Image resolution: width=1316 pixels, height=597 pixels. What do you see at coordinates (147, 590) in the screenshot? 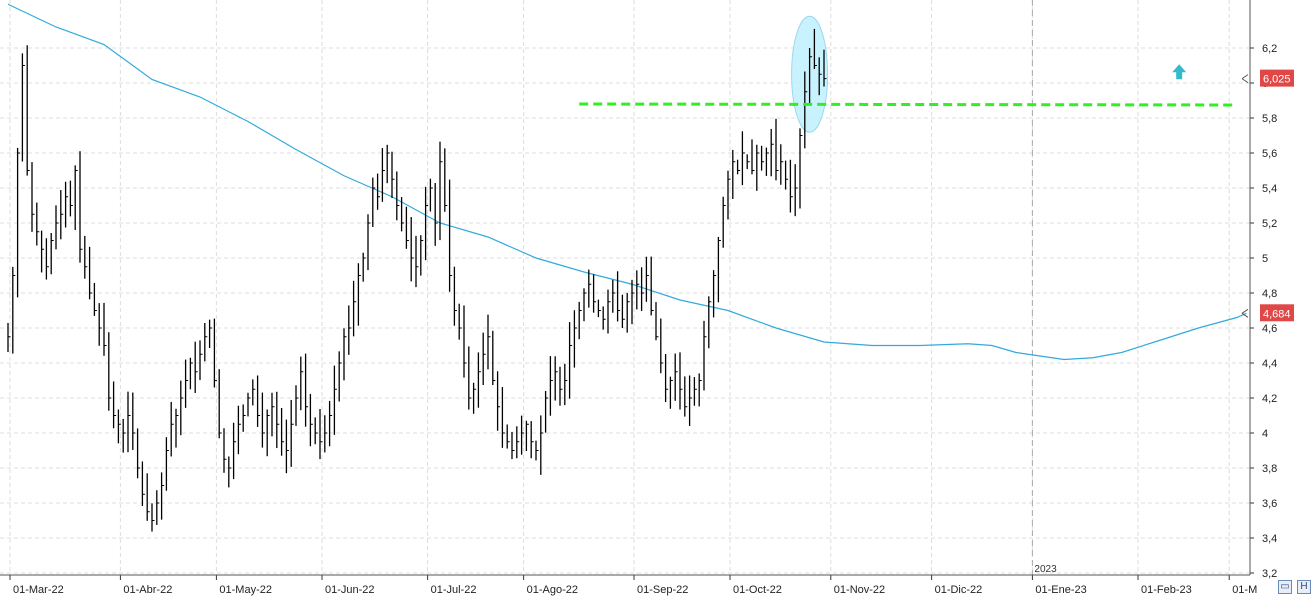
I see `x-tick-label: 01-Abr-22` at bounding box center [147, 590].